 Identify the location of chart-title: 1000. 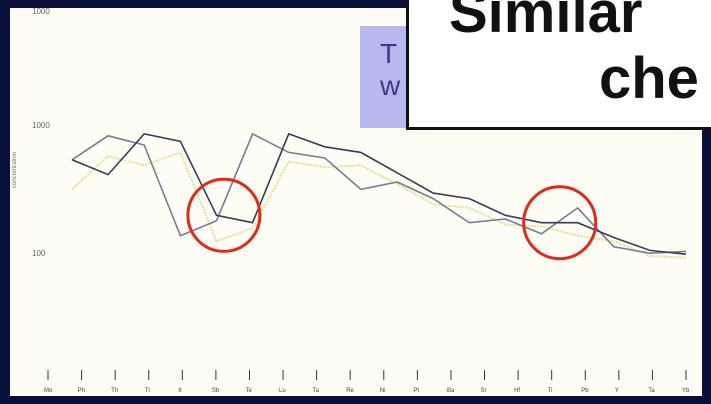
(41, 12).